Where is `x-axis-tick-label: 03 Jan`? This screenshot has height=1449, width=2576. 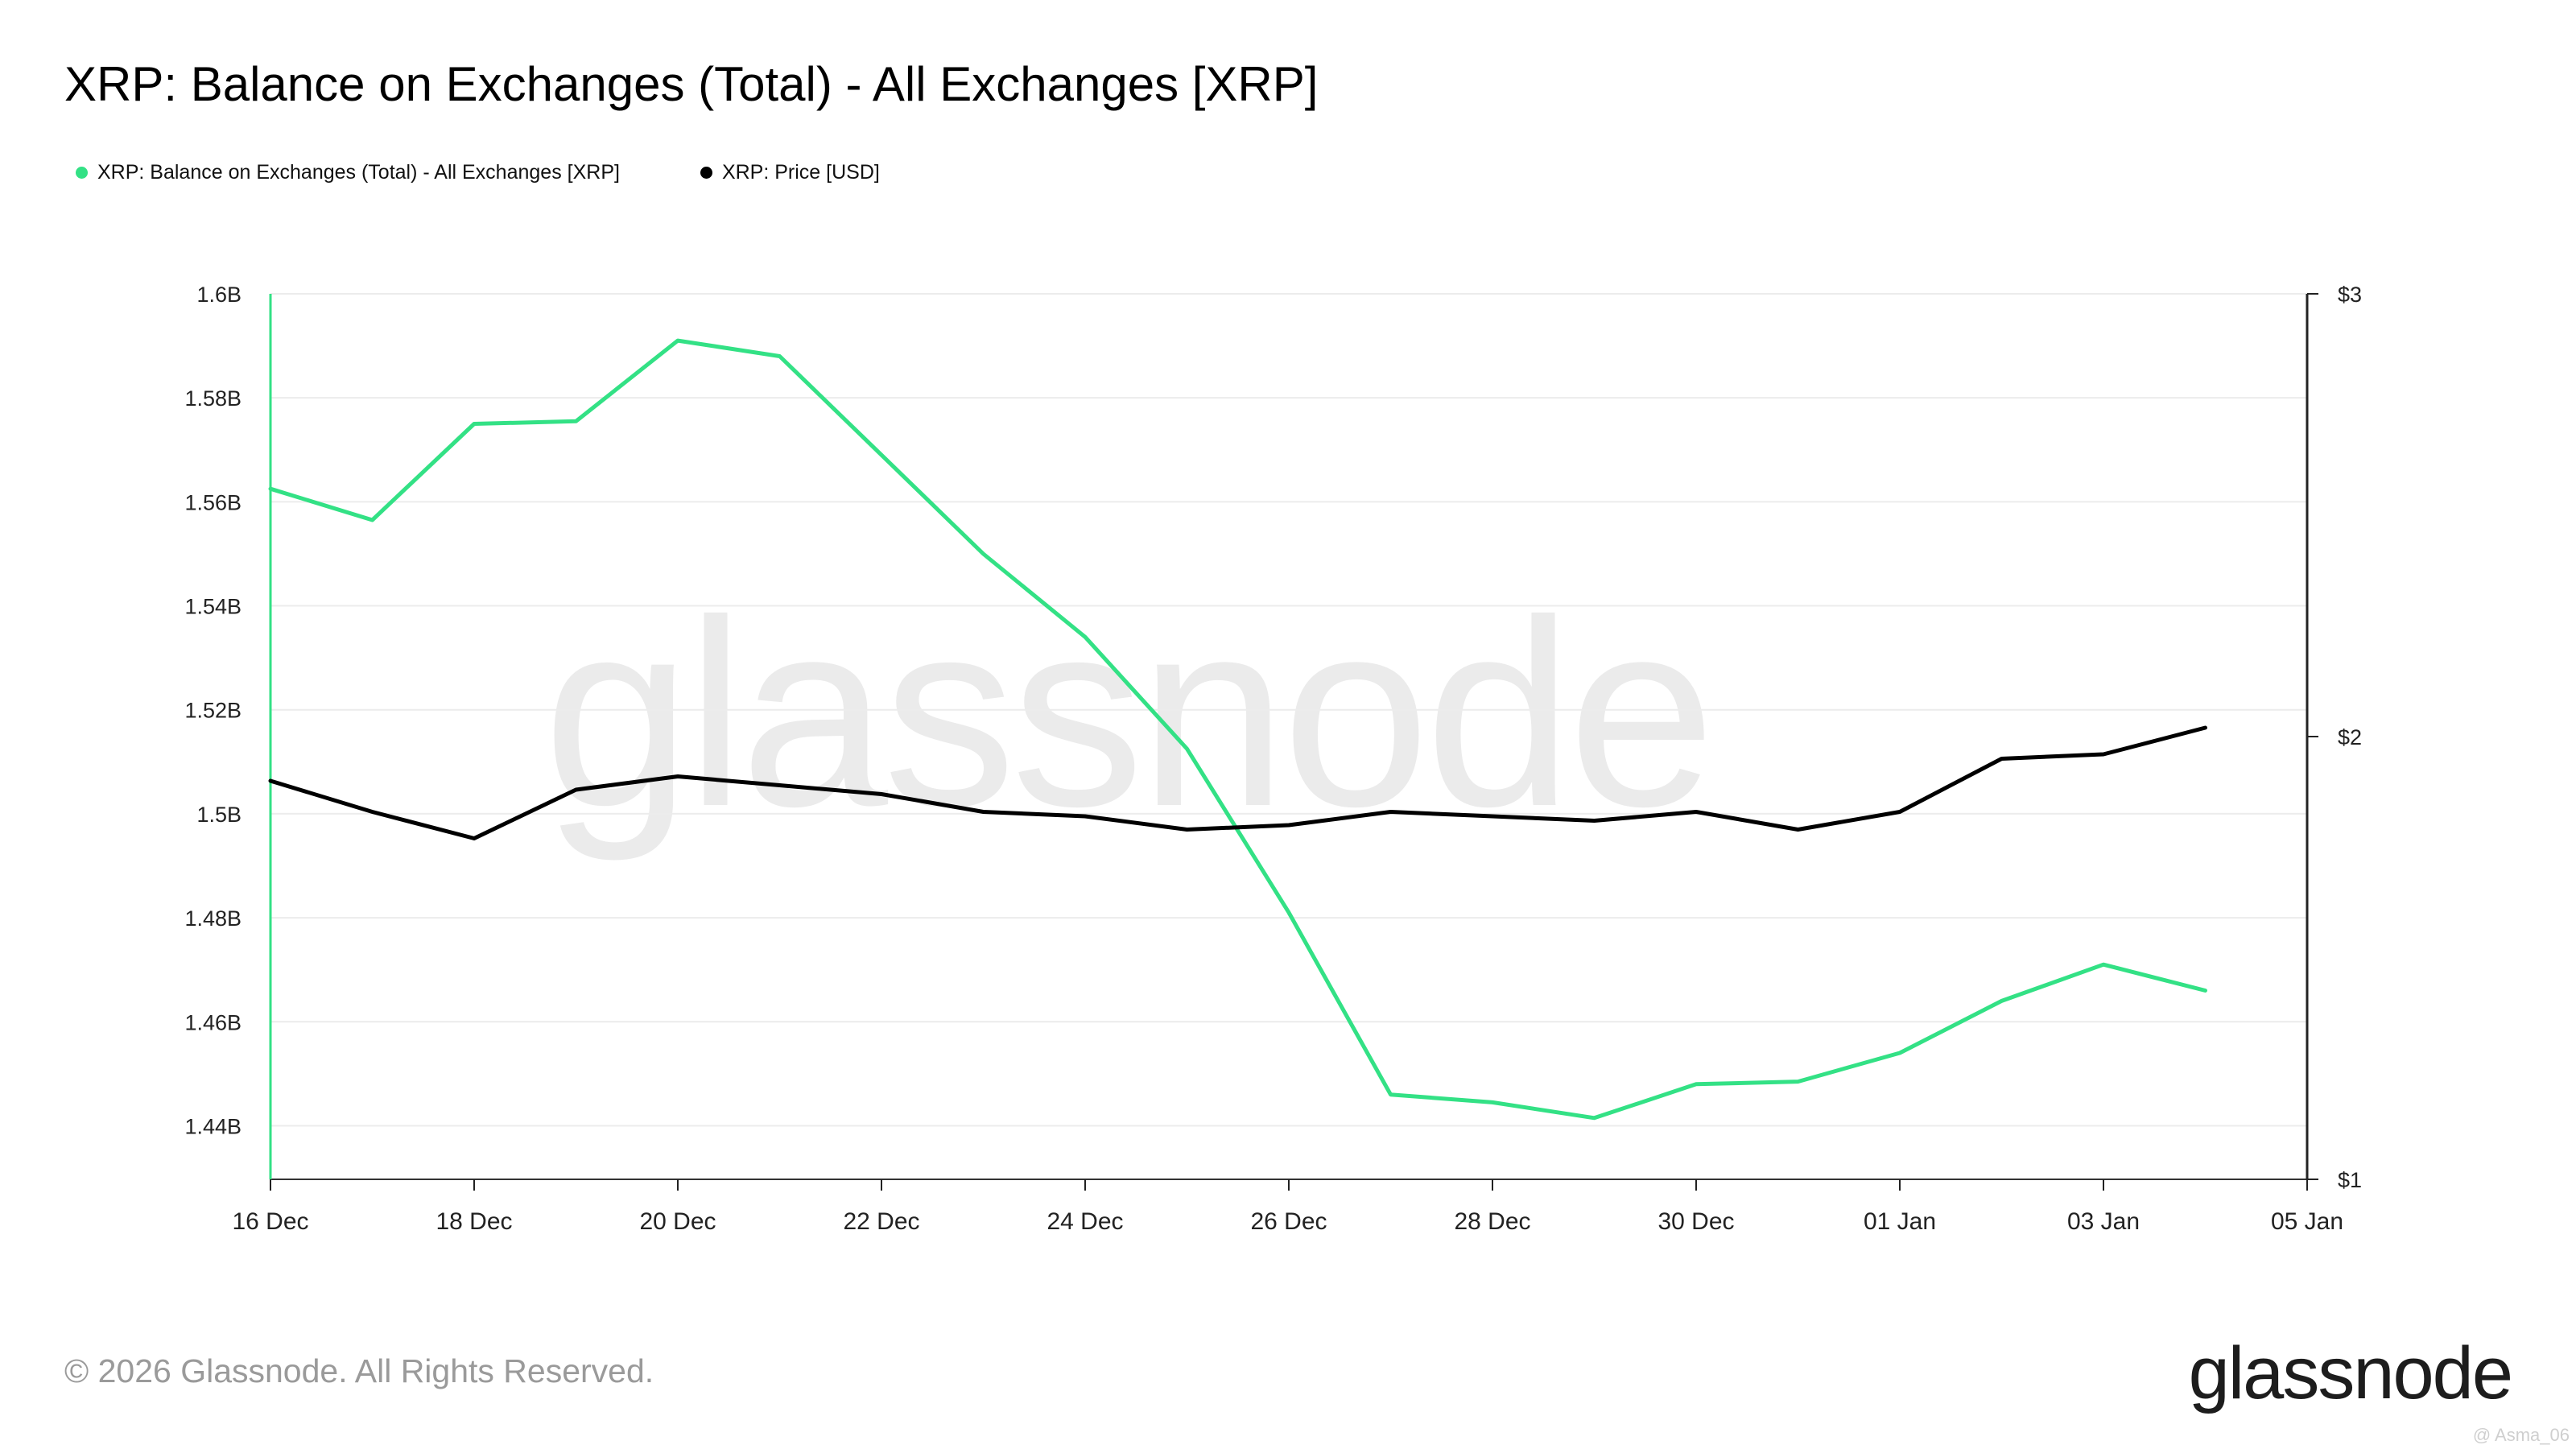 x-axis-tick-label: 03 Jan is located at coordinates (2103, 1221).